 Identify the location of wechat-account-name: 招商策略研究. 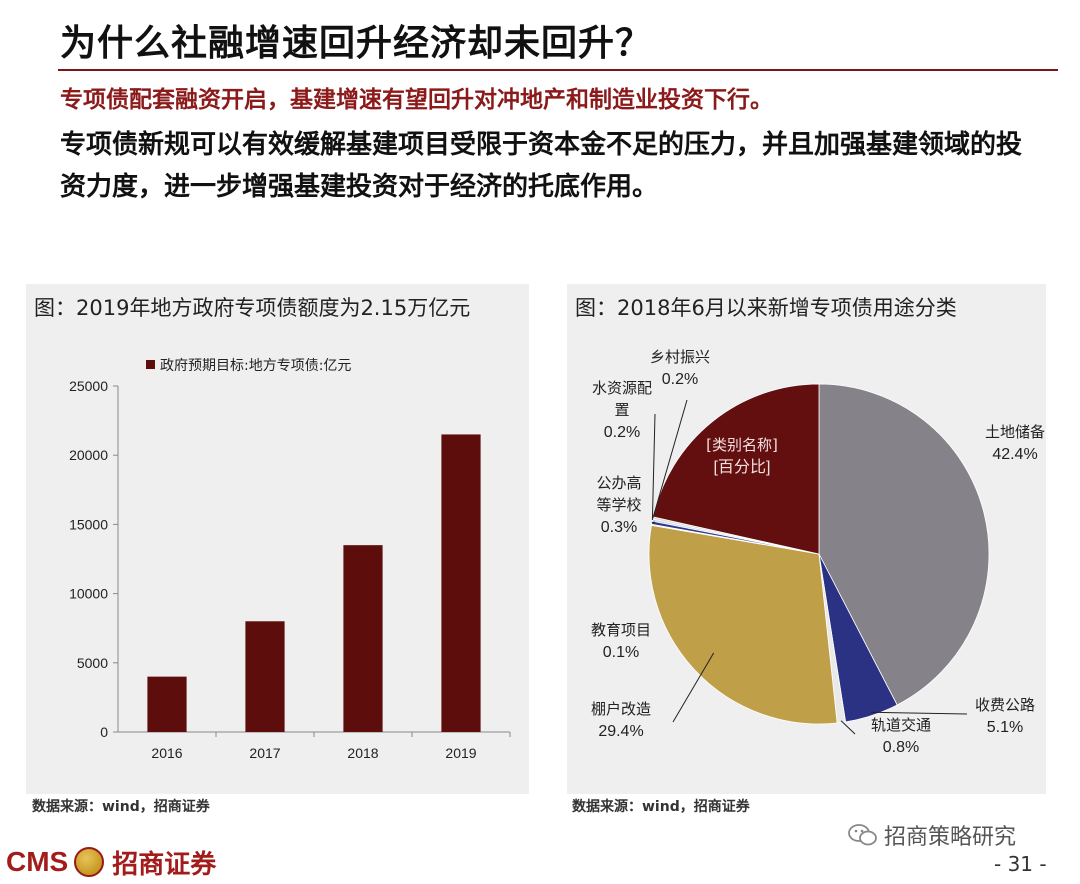
(950, 837).